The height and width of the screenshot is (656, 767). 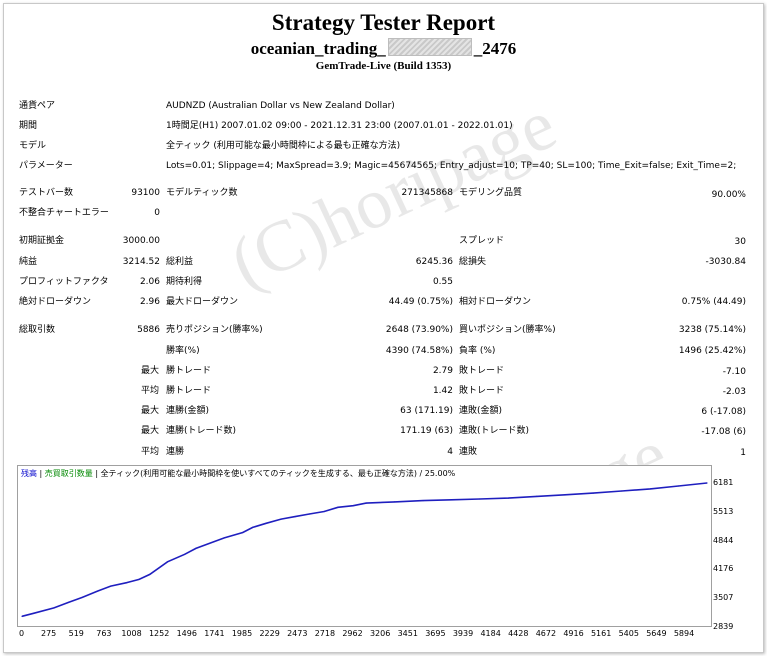 I want to click on x-tick-label: 2718, so click(x=325, y=633).